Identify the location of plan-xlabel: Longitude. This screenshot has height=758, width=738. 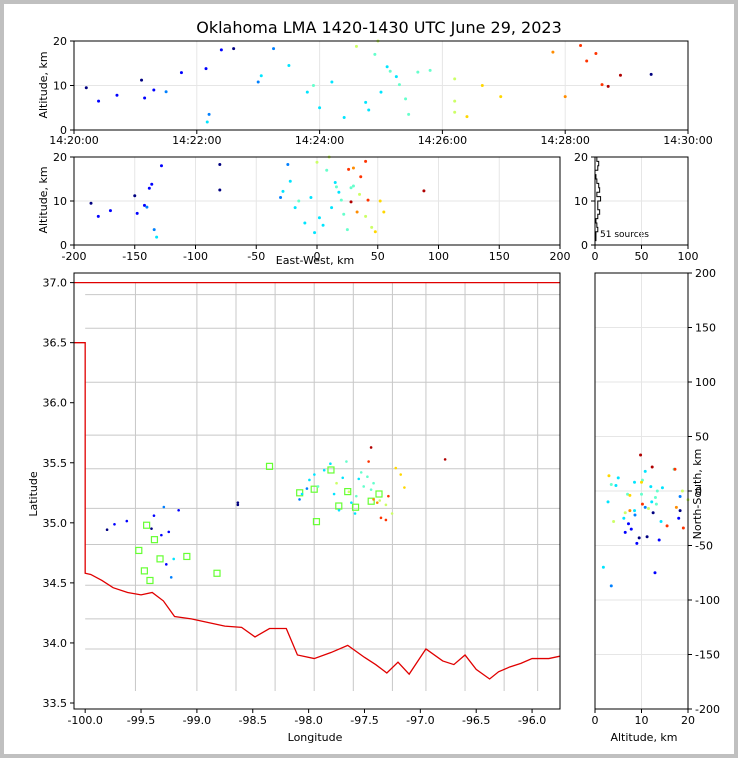
(315, 737).